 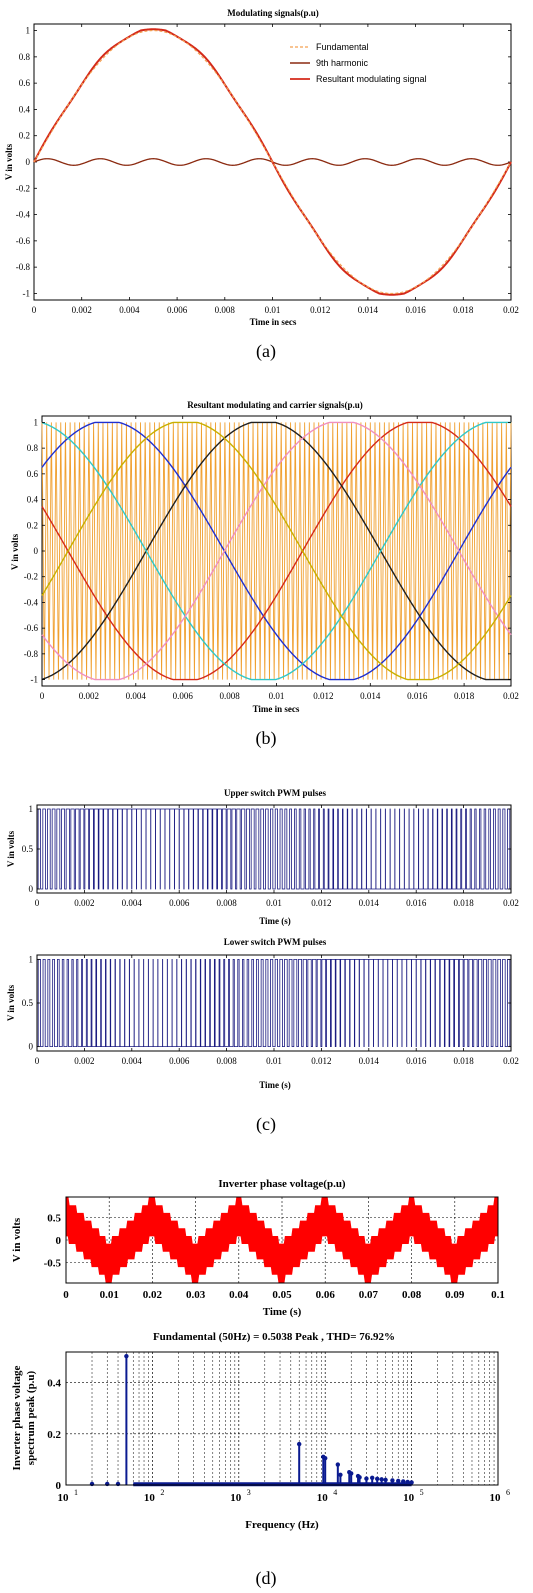 I want to click on chart-b-xtick-label: 0.02, so click(x=511, y=696).